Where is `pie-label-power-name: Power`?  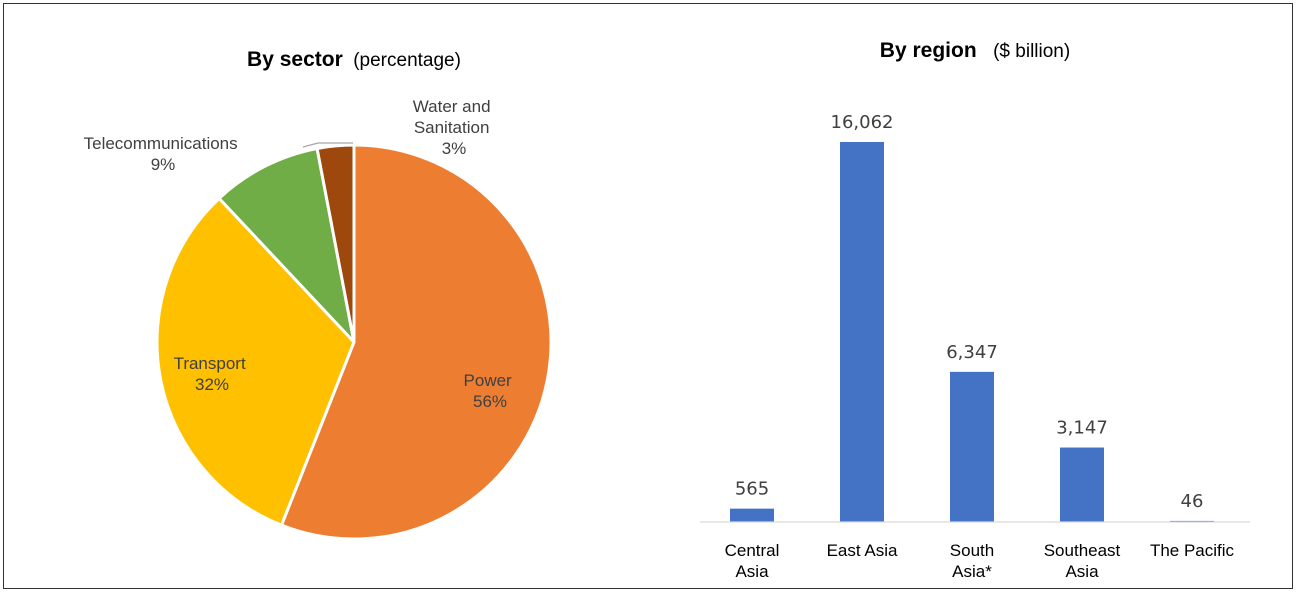
pie-label-power-name: Power is located at coordinates (488, 380).